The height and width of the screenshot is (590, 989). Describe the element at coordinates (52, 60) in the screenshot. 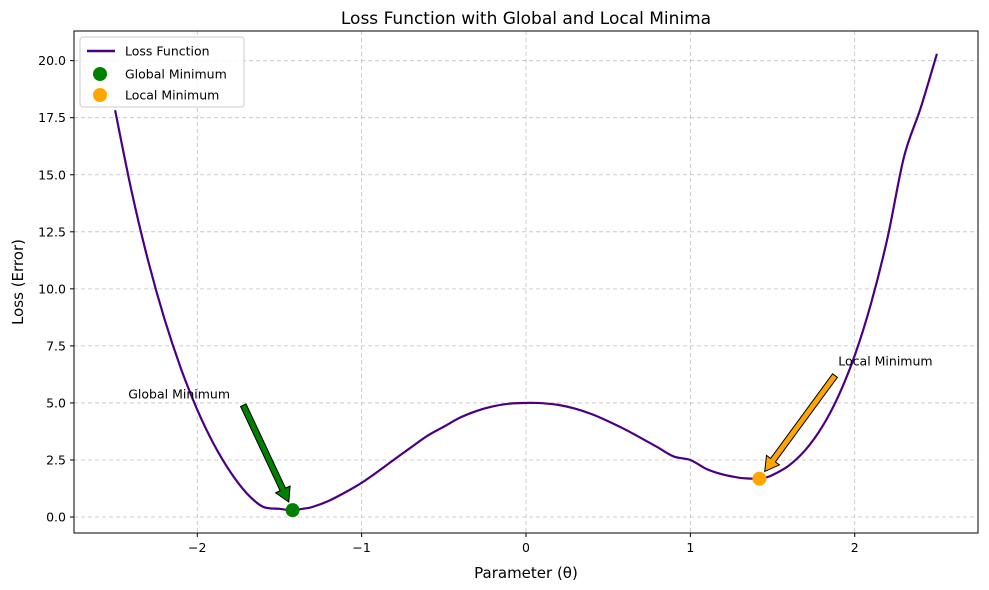

I see `y-tick-label: 20.0` at that location.